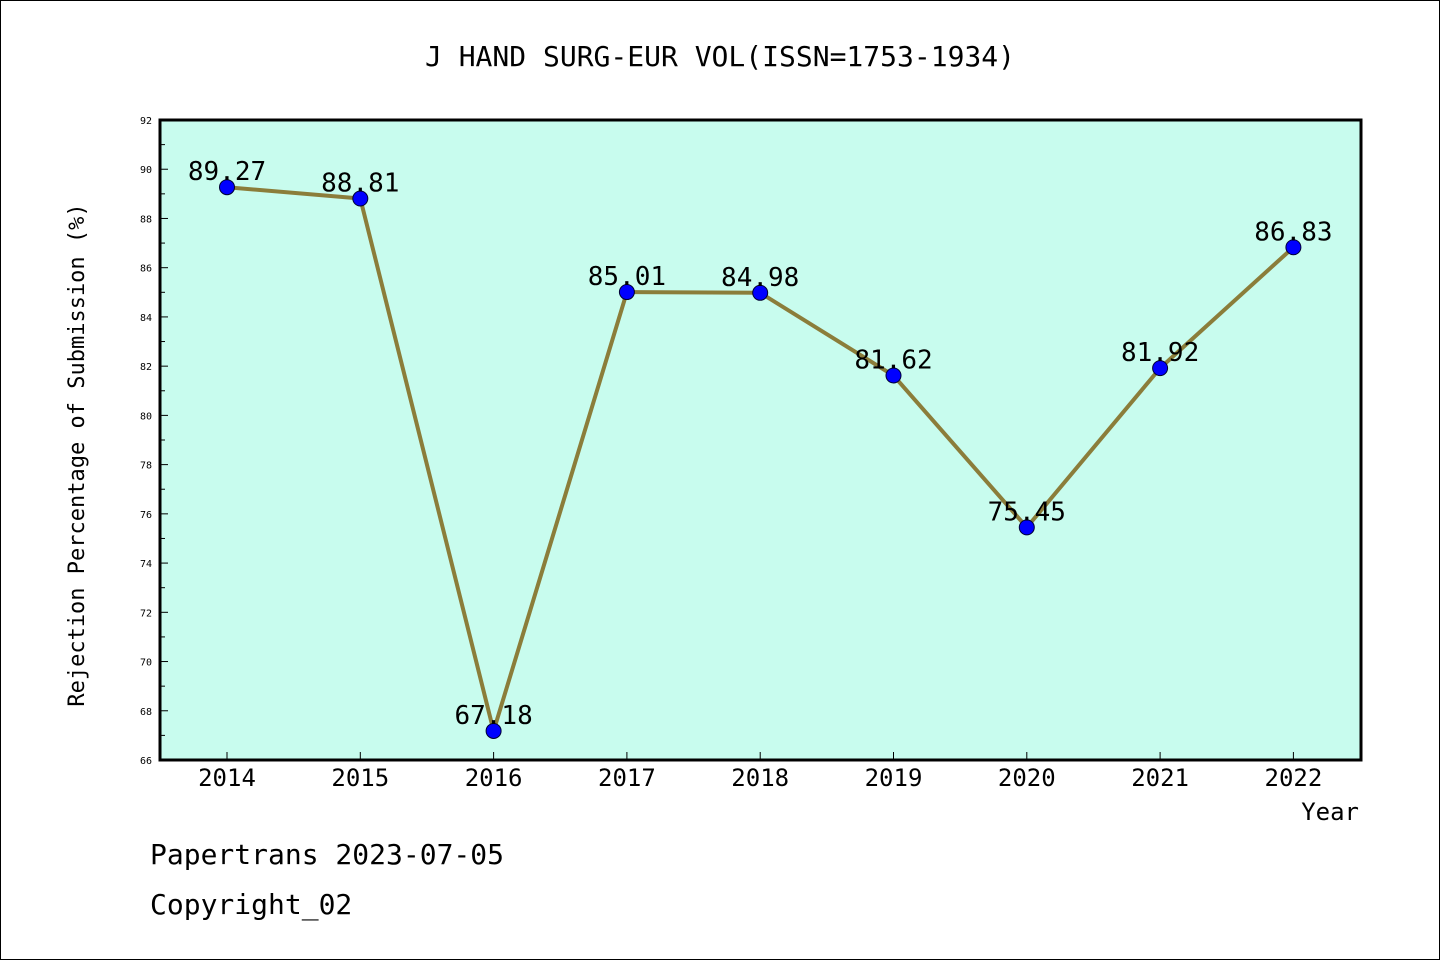  I want to click on x-tick-label: 2020, so click(1027, 778).